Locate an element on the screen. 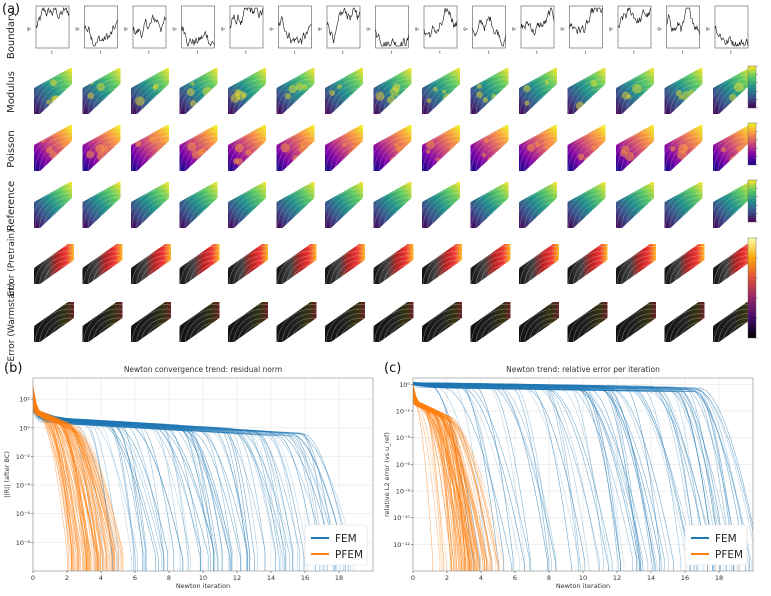  x-tick-label: 10 is located at coordinates (583, 578).